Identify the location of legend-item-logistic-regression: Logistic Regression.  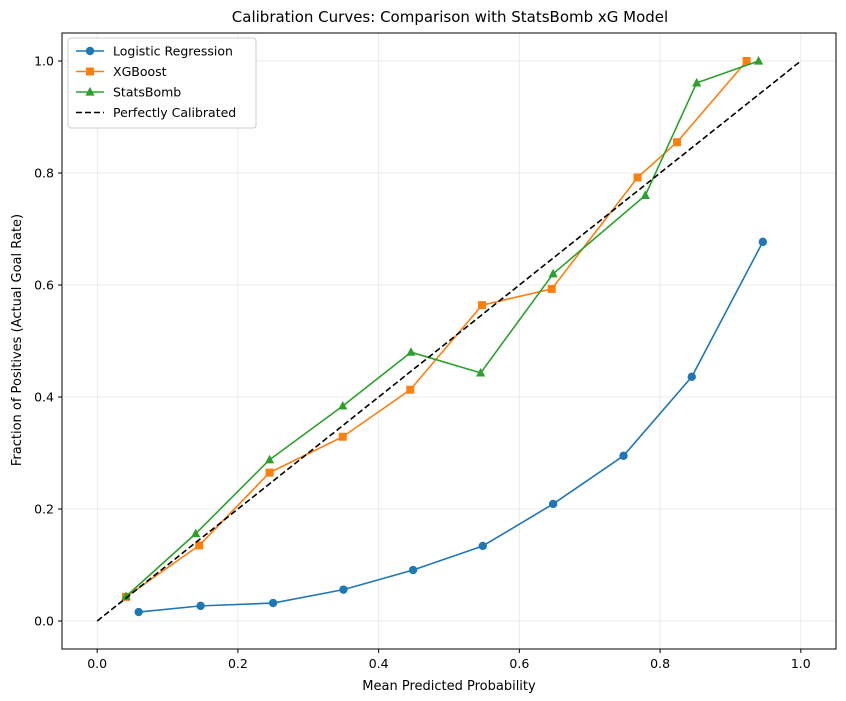
(154, 51).